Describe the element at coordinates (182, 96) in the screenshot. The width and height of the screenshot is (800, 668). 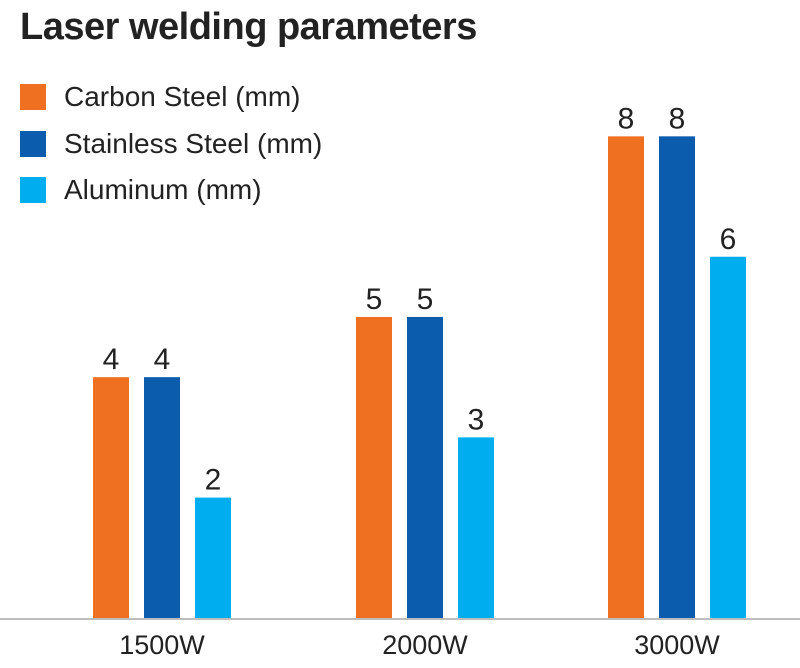
I see `legend-label-carbon-steel: Carbon Steel (mm)` at that location.